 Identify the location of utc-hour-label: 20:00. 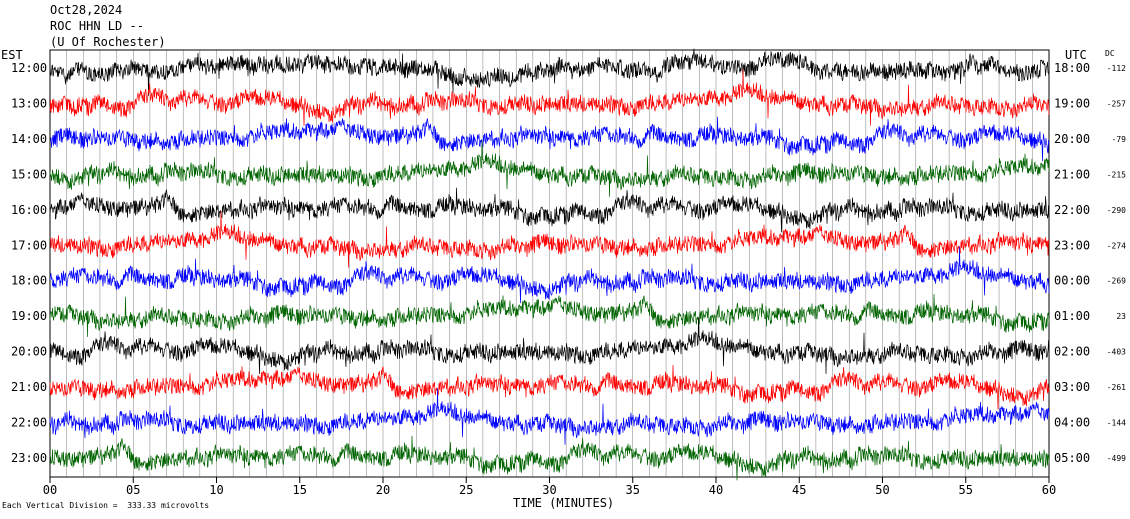
(1072, 139).